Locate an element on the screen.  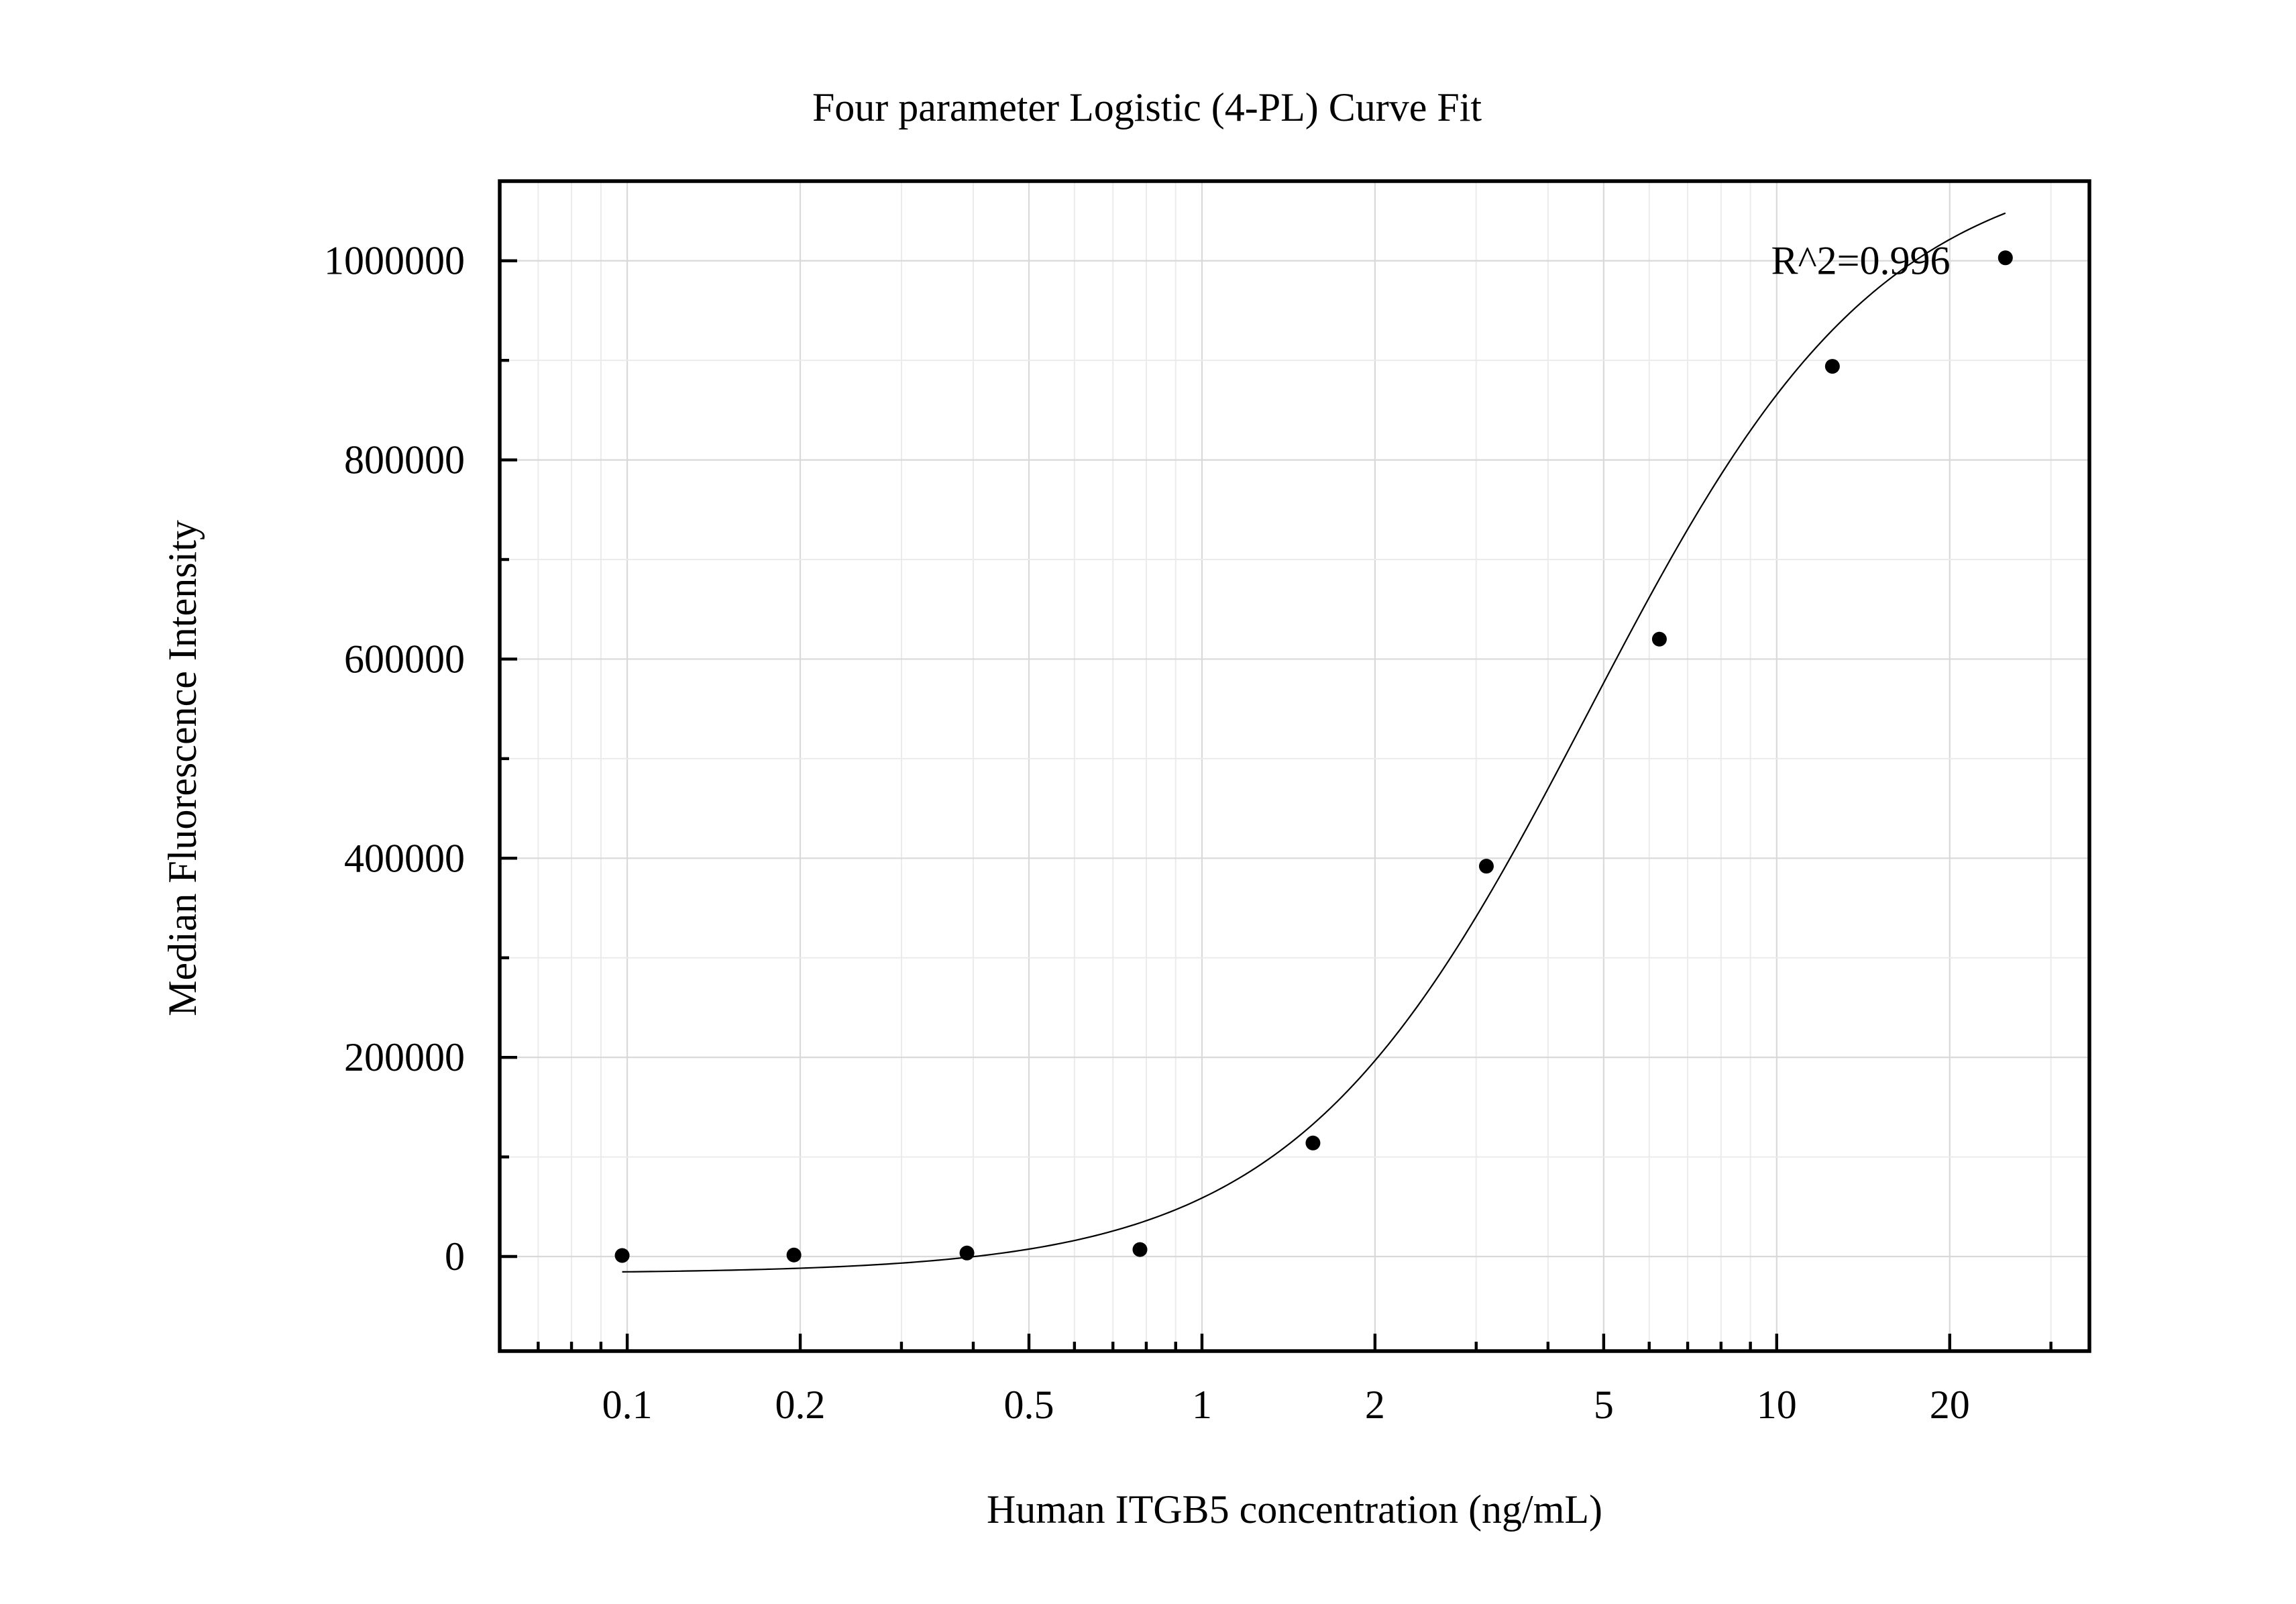
chart-title: Four parameter Logistic (4-PL) Curve Fit is located at coordinates (1147, 107).